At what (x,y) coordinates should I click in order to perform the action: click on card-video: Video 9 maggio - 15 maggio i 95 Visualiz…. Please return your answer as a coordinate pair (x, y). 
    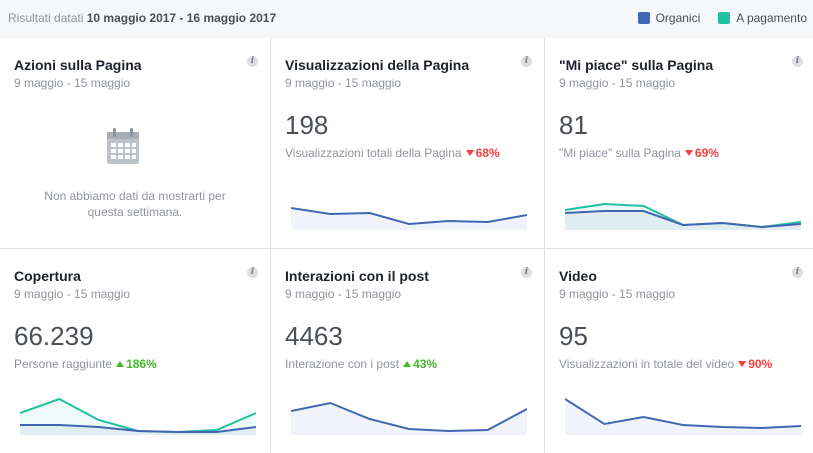
    Looking at the image, I should click on (679, 351).